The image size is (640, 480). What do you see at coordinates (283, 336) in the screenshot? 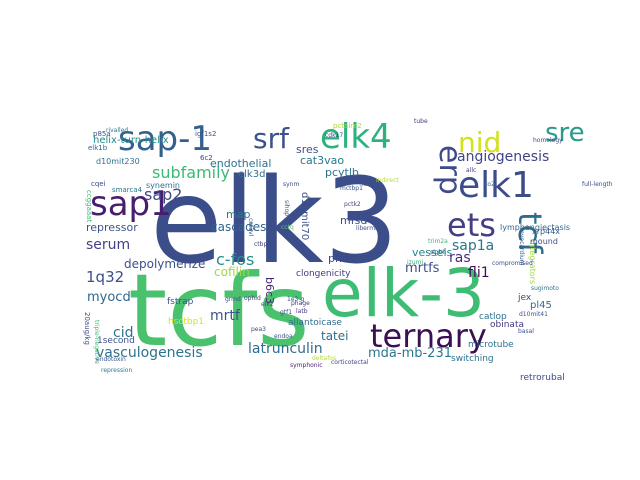
I see `cloud-word-endoa: endoa` at bounding box center [283, 336].